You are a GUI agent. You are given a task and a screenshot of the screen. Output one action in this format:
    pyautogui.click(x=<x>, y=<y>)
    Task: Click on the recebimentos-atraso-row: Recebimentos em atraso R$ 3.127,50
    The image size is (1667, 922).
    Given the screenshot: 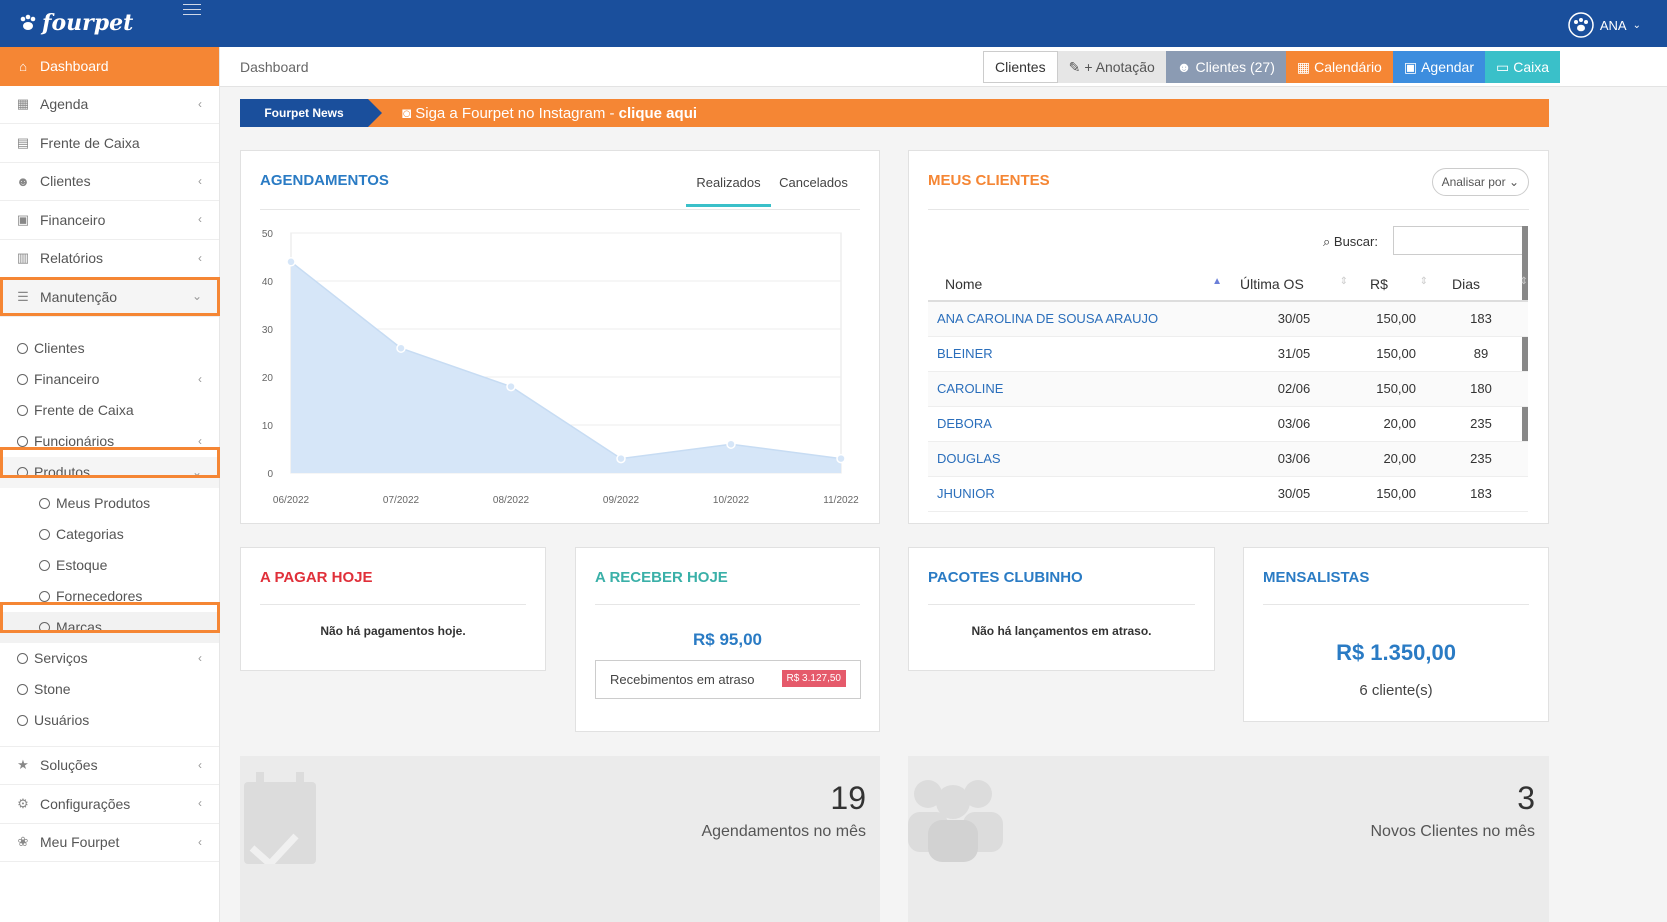 What is the action you would take?
    pyautogui.click(x=728, y=679)
    